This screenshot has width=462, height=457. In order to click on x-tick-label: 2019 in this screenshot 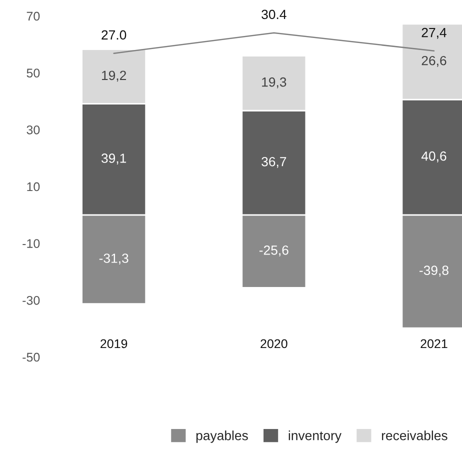, I will do `click(114, 343)`.